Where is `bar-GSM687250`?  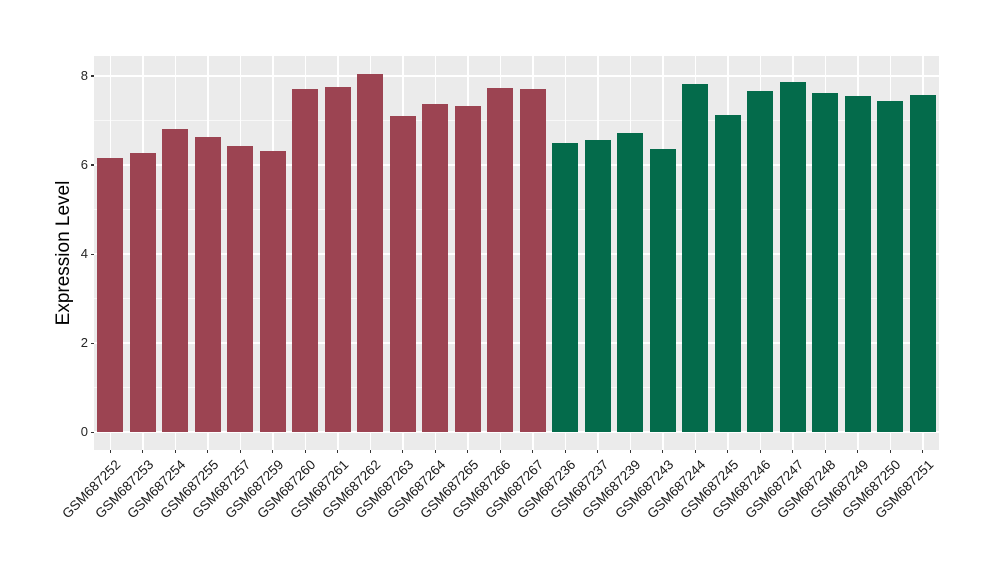 bar-GSM687250 is located at coordinates (890, 267).